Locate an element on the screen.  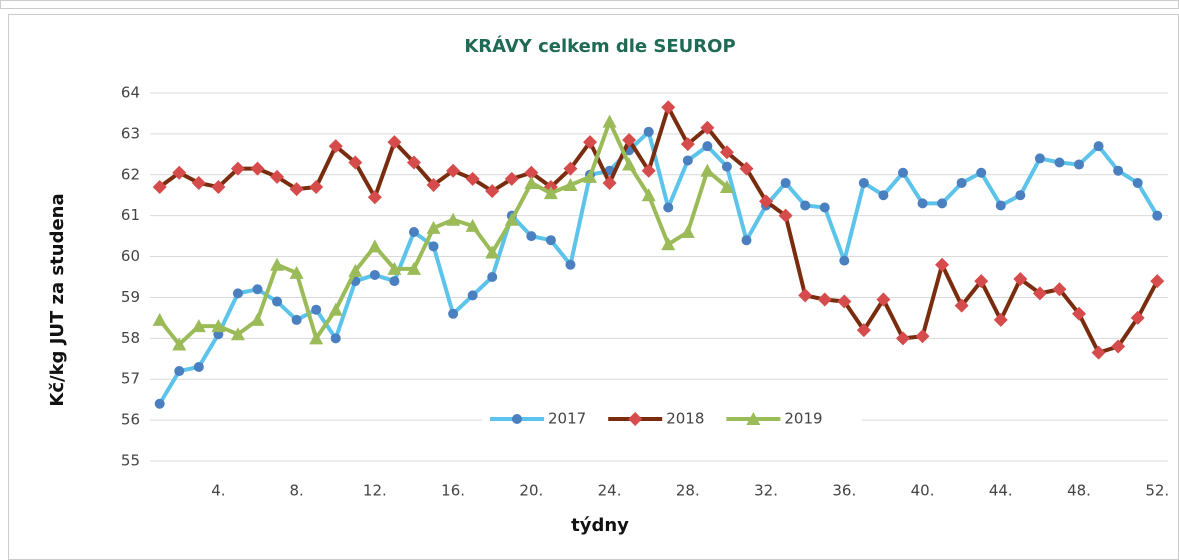
legend-label: 2018 is located at coordinates (685, 419).